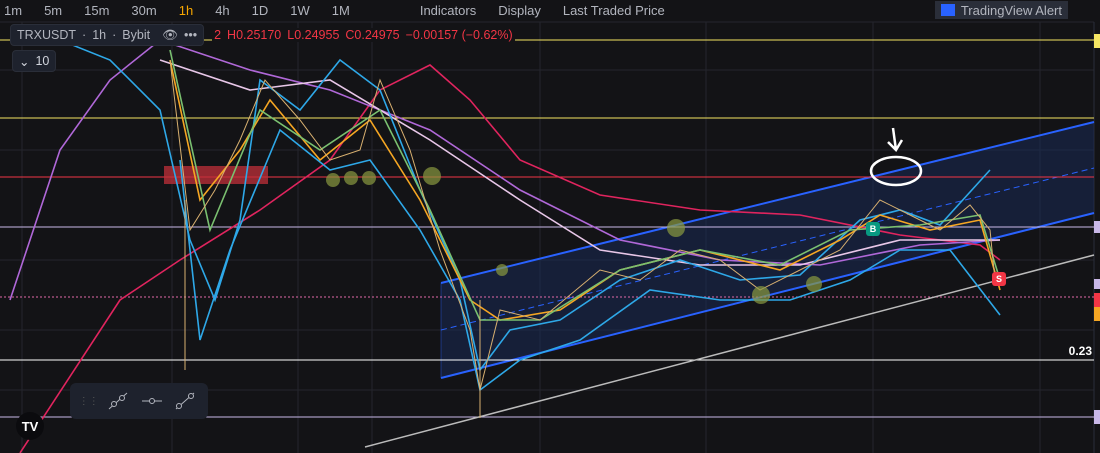 The height and width of the screenshot is (453, 1100). What do you see at coordinates (1097, 41) in the screenshot?
I see `price-tag-yellow` at bounding box center [1097, 41].